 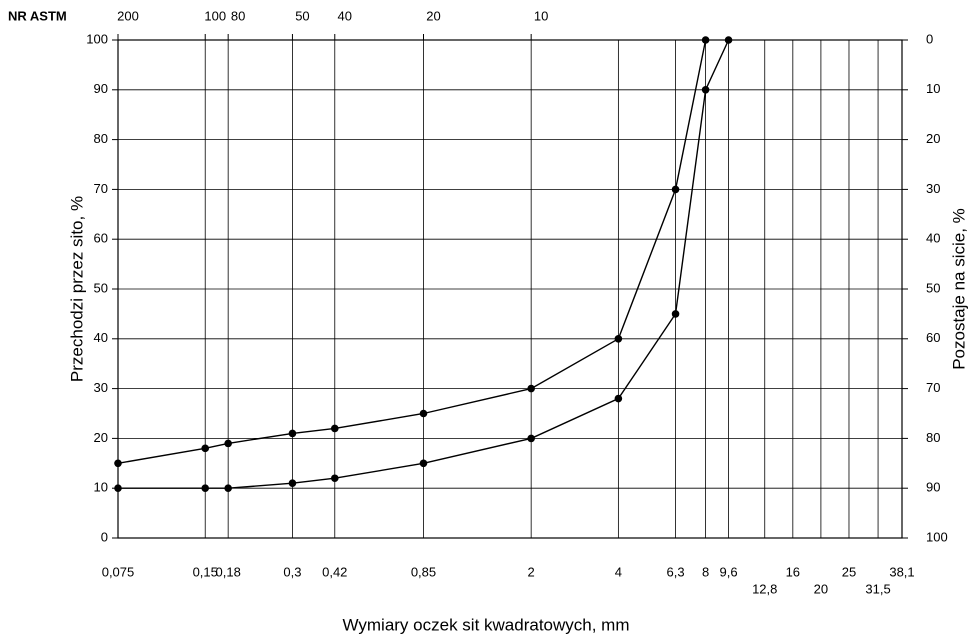 I want to click on y2-tick-label: 70, so click(x=933, y=387).